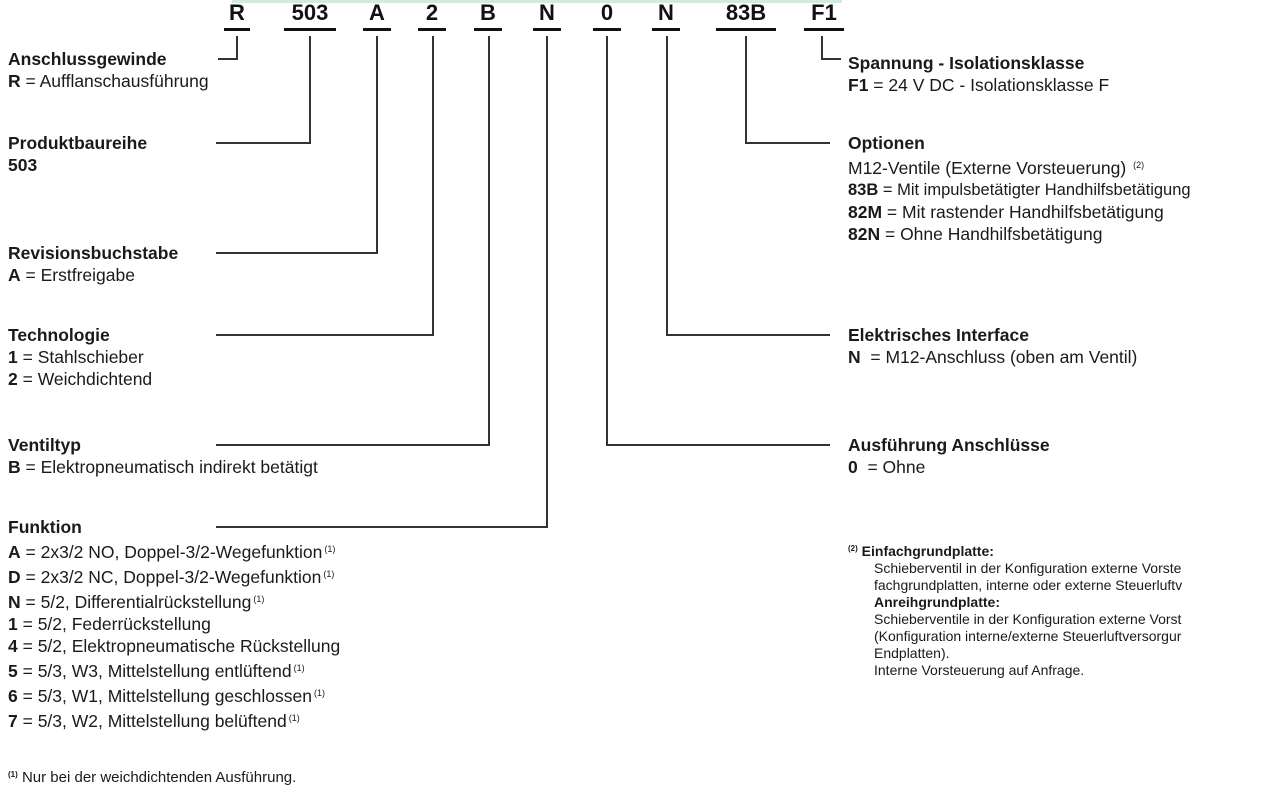  Describe the element at coordinates (13, 379) in the screenshot. I see `option-key: 2` at that location.